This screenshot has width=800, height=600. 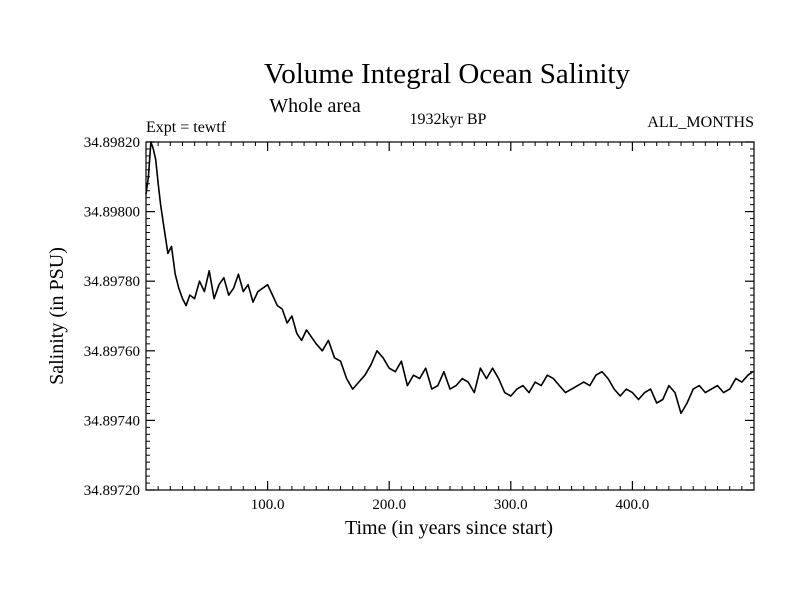 I want to click on y-tick-label: 34.89740, so click(x=112, y=421).